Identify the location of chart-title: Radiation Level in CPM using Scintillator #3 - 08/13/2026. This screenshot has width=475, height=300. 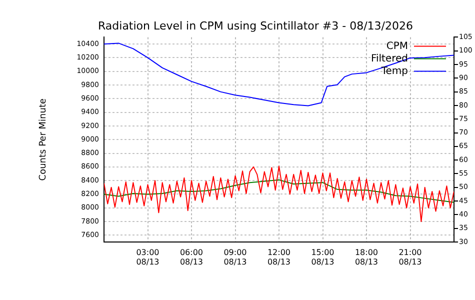
(255, 25).